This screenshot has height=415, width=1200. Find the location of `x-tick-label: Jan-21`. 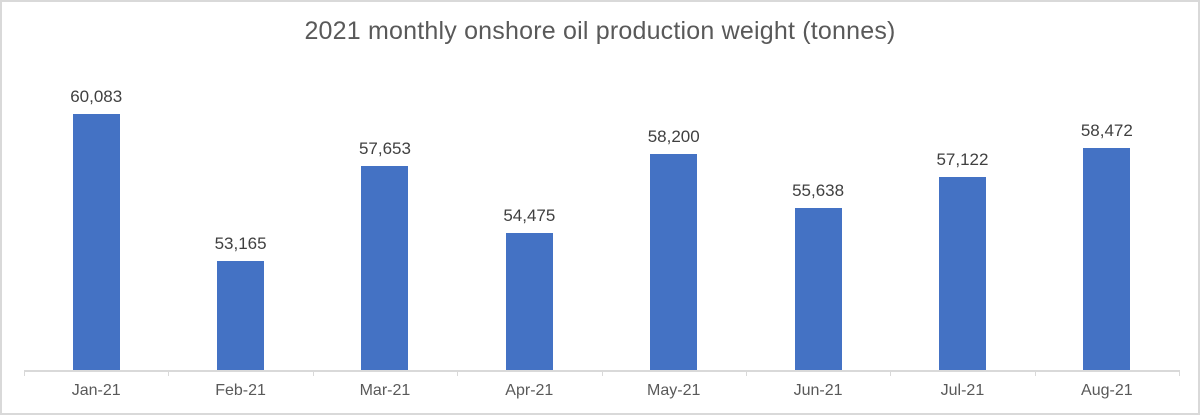

x-tick-label: Jan-21 is located at coordinates (96, 390).